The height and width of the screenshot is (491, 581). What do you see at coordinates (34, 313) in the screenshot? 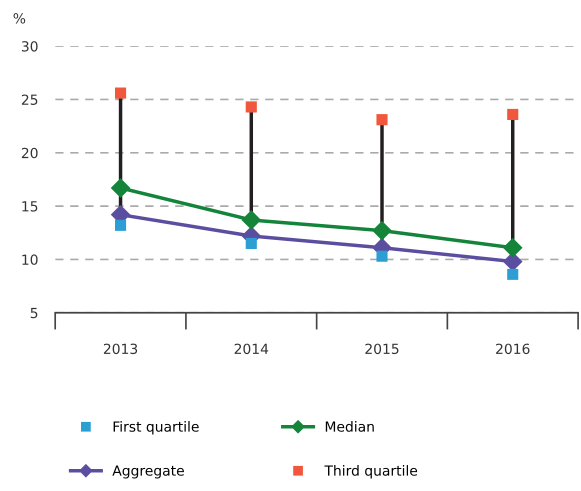
I see `y-tick-label: 5` at bounding box center [34, 313].